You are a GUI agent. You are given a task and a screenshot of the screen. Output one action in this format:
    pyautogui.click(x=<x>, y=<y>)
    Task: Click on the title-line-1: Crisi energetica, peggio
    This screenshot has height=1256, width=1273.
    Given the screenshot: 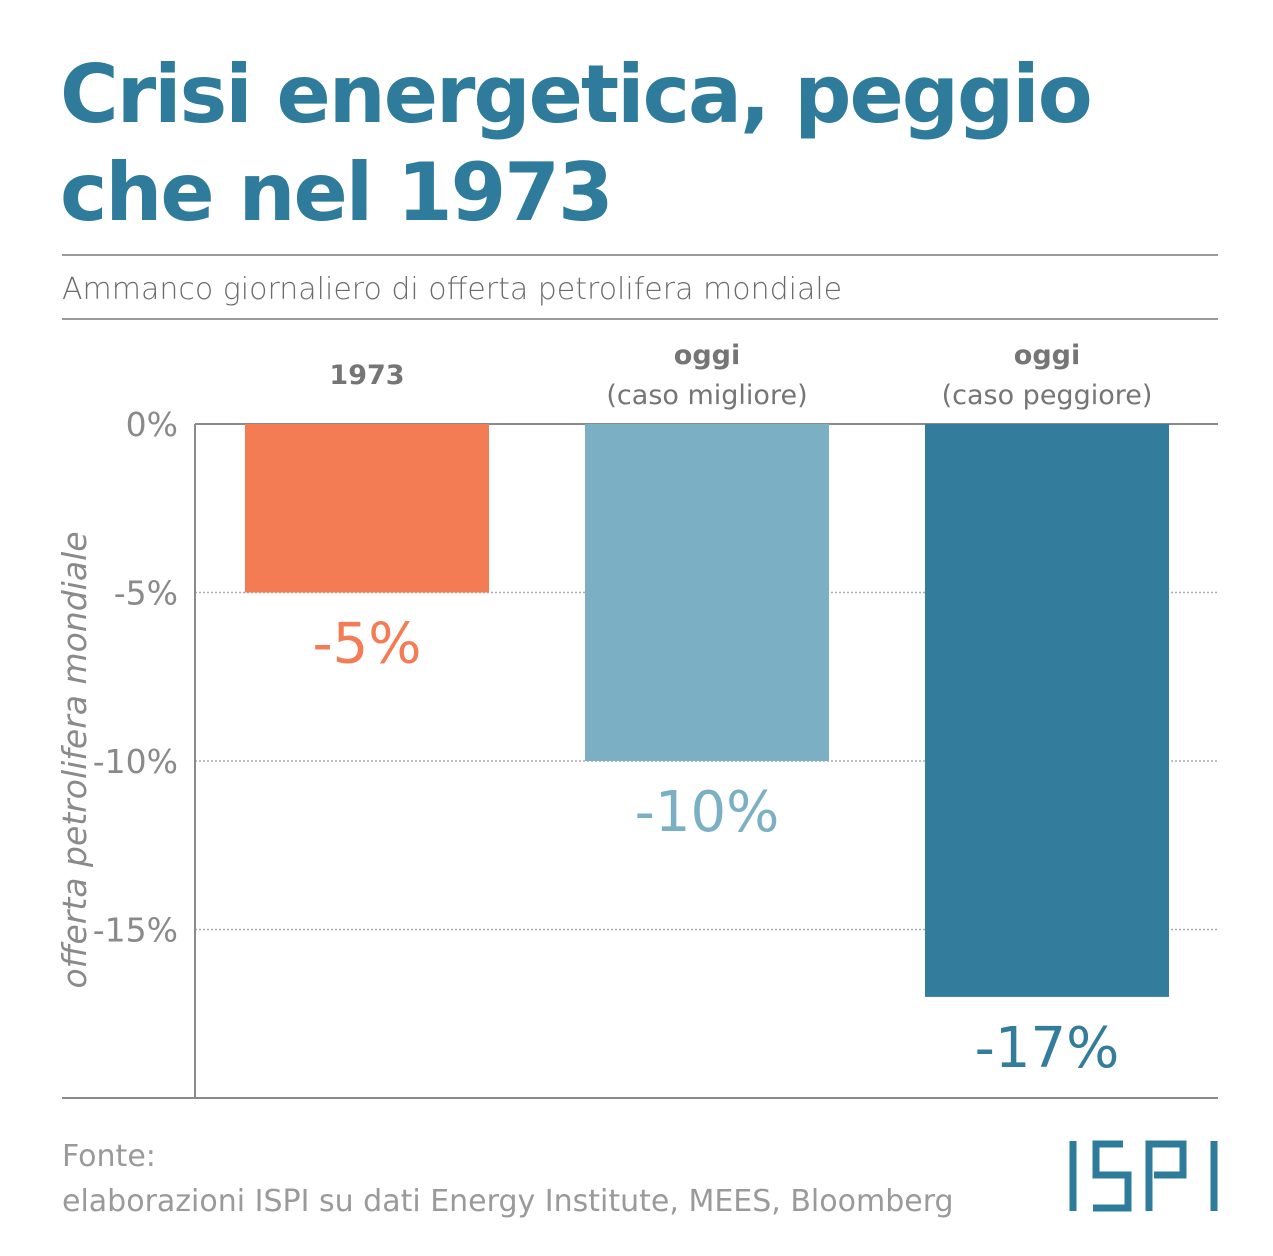 What is the action you would take?
    pyautogui.click(x=575, y=94)
    